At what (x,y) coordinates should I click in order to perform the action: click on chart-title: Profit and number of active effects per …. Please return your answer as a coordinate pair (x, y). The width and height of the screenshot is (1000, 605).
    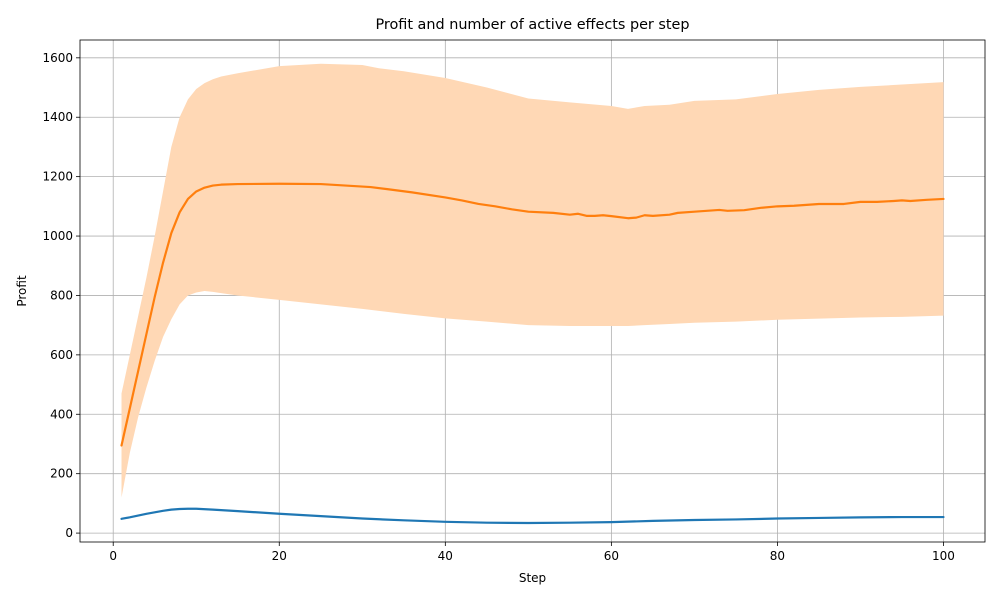
    Looking at the image, I should click on (532, 25).